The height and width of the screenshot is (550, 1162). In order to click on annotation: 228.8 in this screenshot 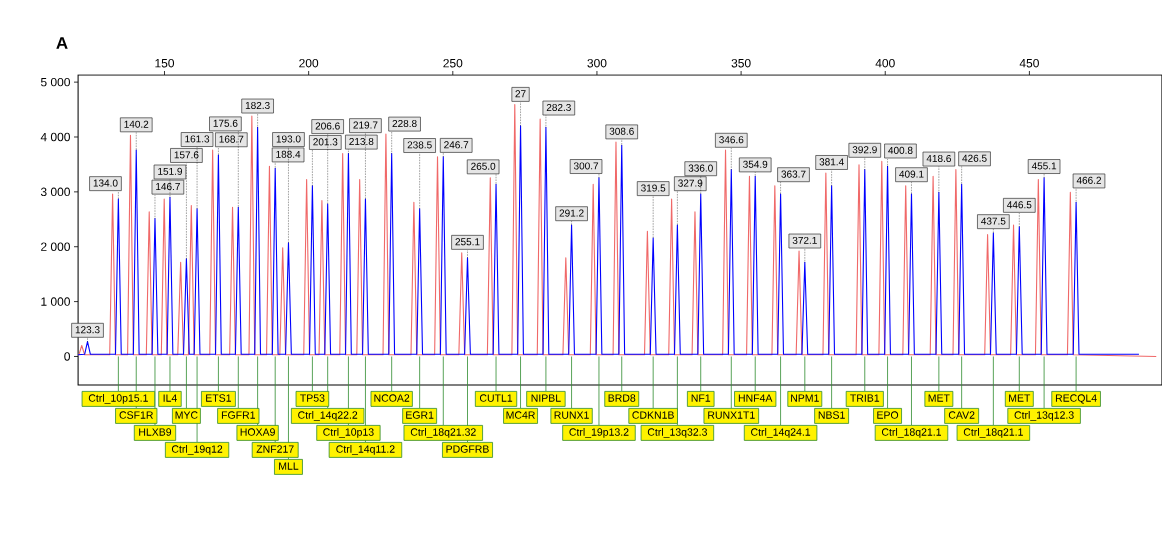, I will do `click(404, 123)`.